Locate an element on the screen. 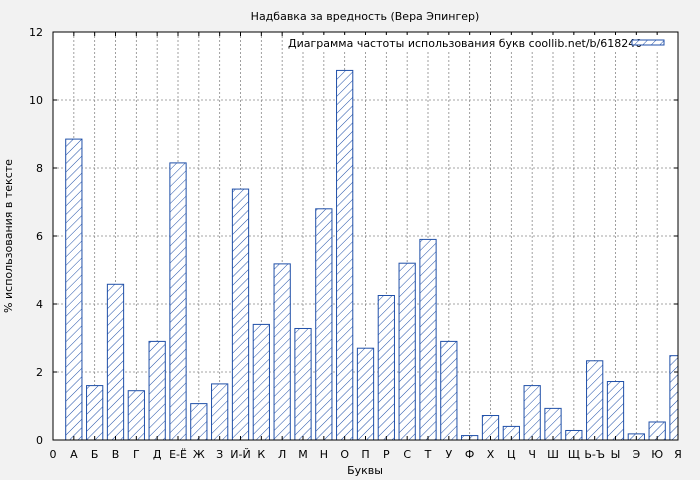  x-tick-label: Щ is located at coordinates (574, 454).